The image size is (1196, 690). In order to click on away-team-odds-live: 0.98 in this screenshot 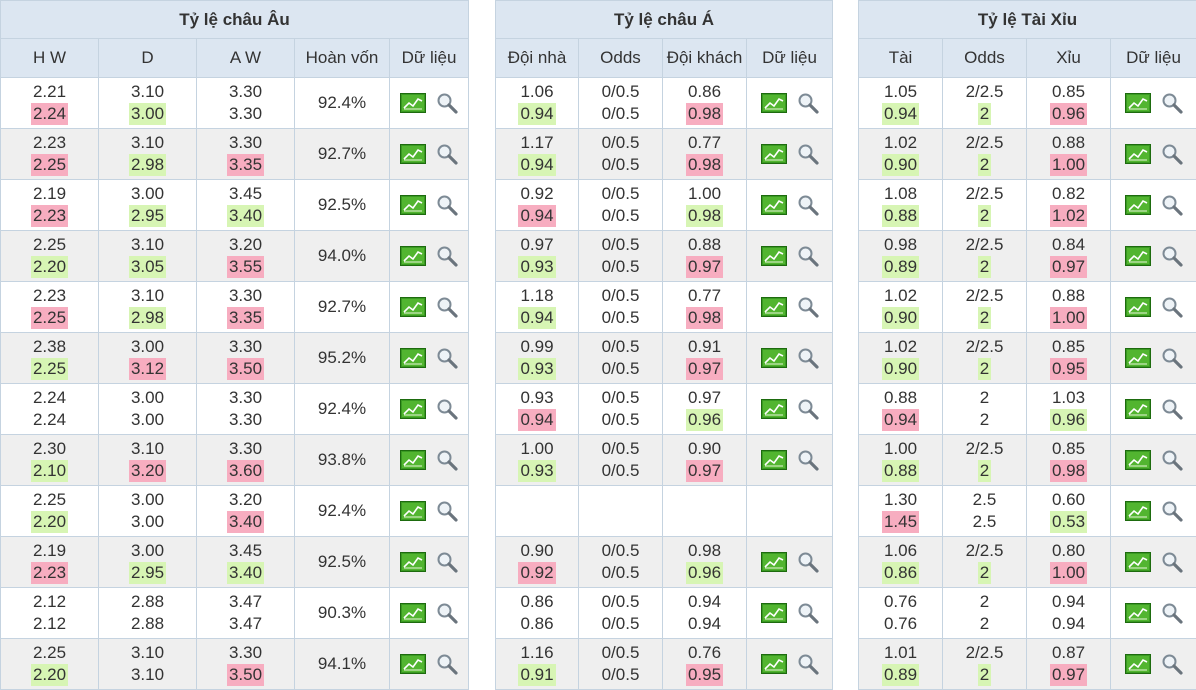, I will do `click(704, 165)`.